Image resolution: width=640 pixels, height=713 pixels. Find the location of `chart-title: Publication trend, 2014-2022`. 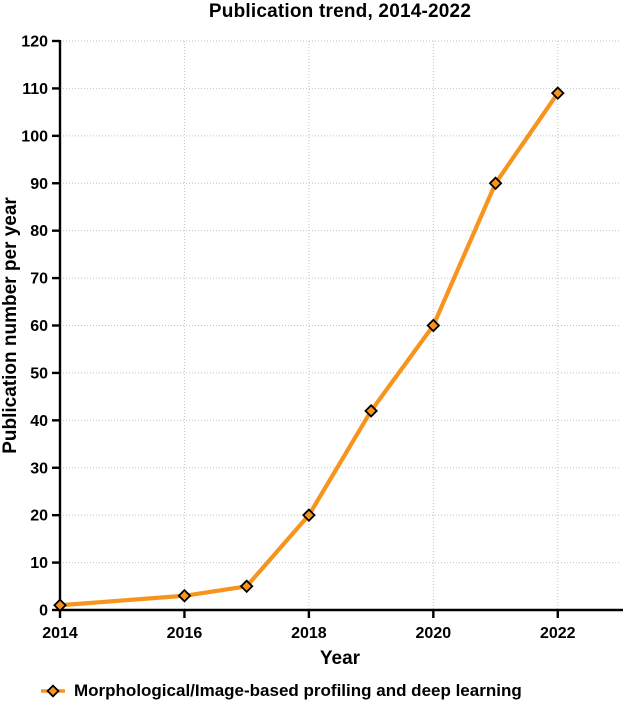

chart-title: Publication trend, 2014-2022 is located at coordinates (340, 11).